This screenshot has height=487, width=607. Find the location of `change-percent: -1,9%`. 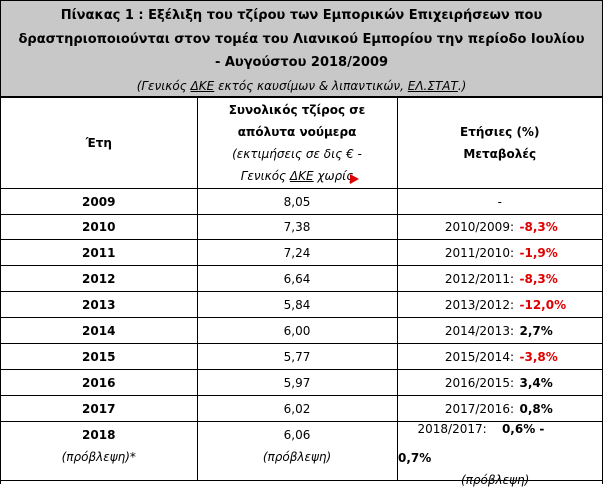

change-percent: -1,9% is located at coordinates (538, 252).